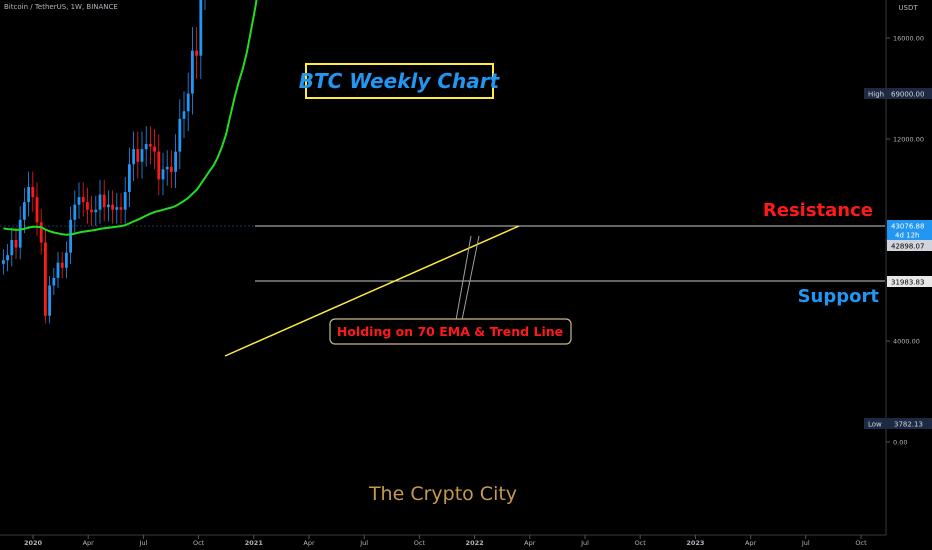  I want to click on support-tag-value: 31983.83, so click(907, 283).